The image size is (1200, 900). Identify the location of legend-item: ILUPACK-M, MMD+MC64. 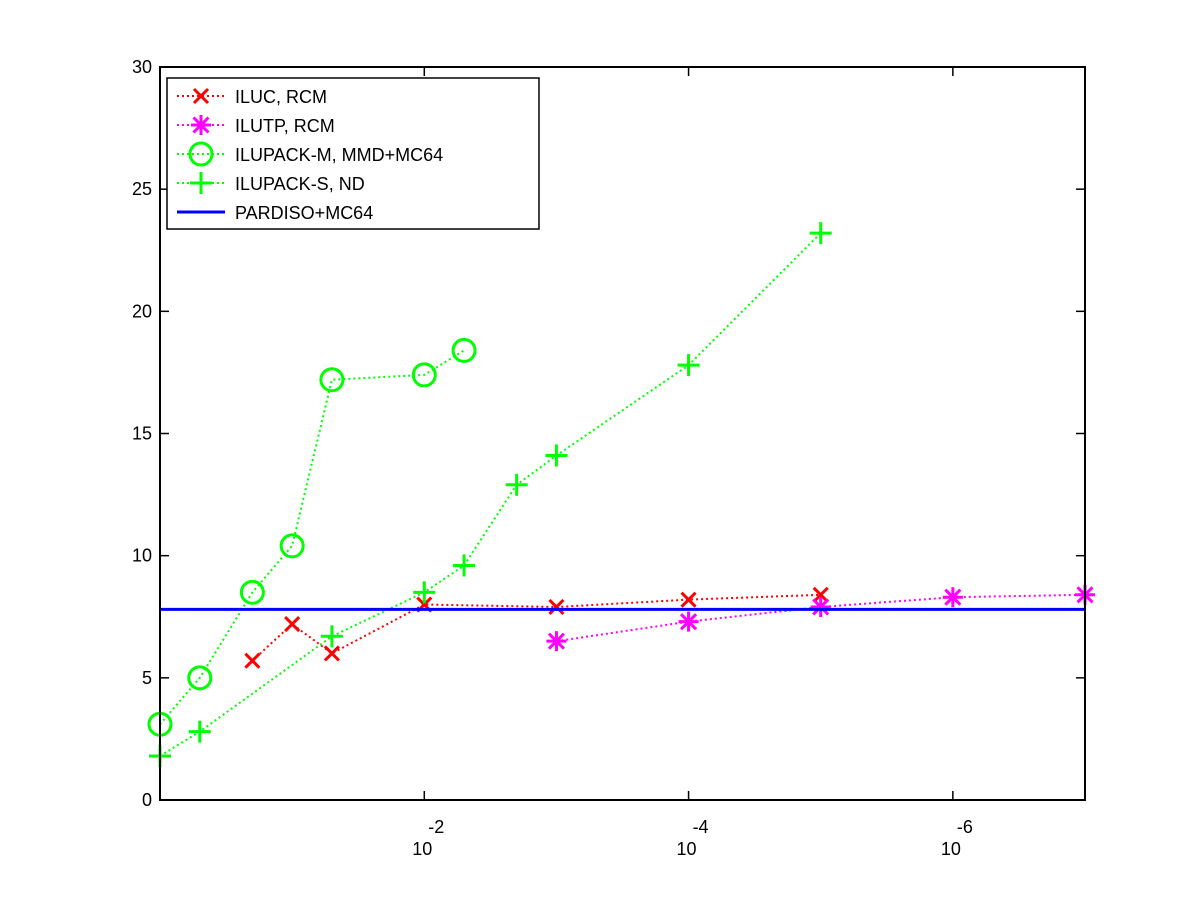
(310, 154).